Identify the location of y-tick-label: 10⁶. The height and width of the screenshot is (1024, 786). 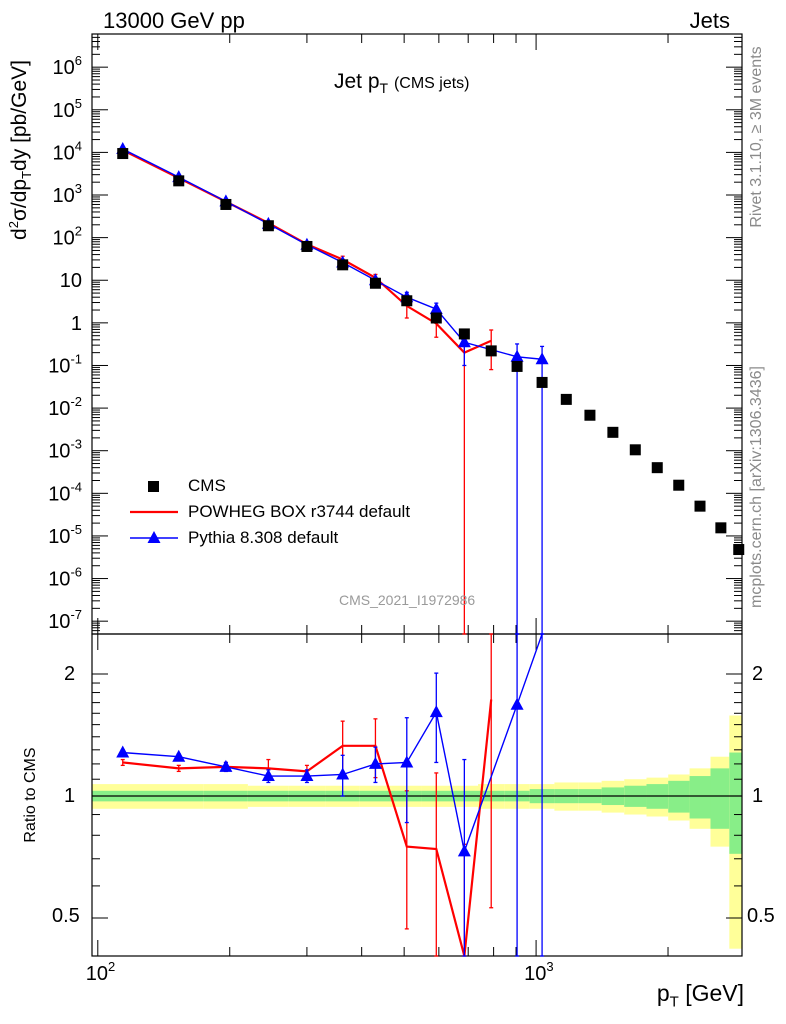
(67, 66).